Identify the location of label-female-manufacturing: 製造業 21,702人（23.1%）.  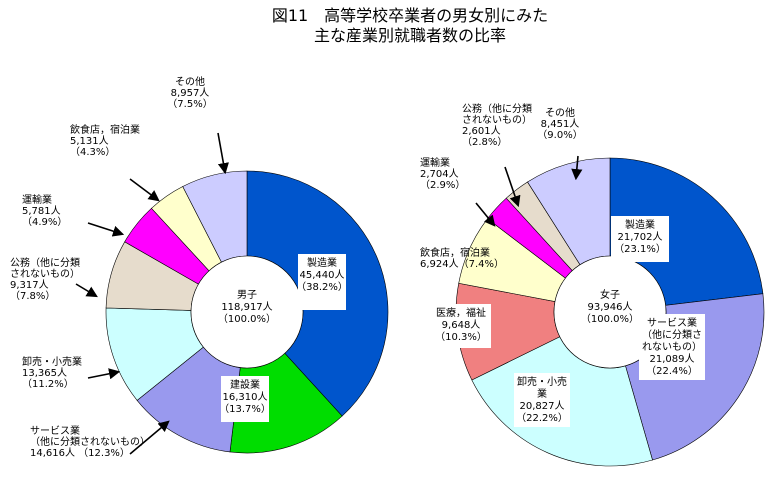
(640, 236).